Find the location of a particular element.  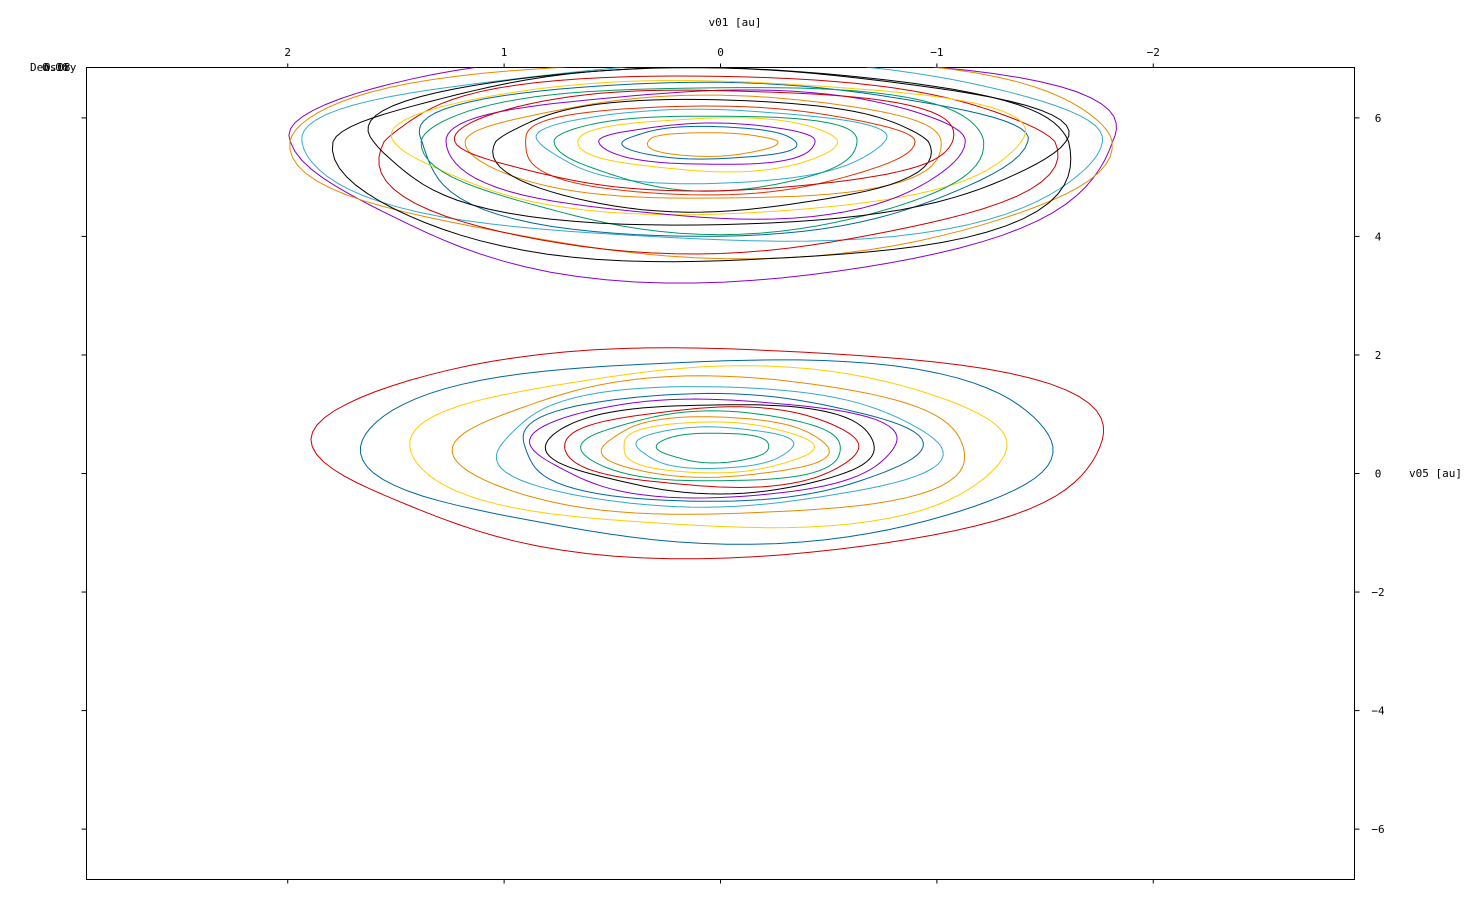

y-tick-label: 6 is located at coordinates (1378, 118).